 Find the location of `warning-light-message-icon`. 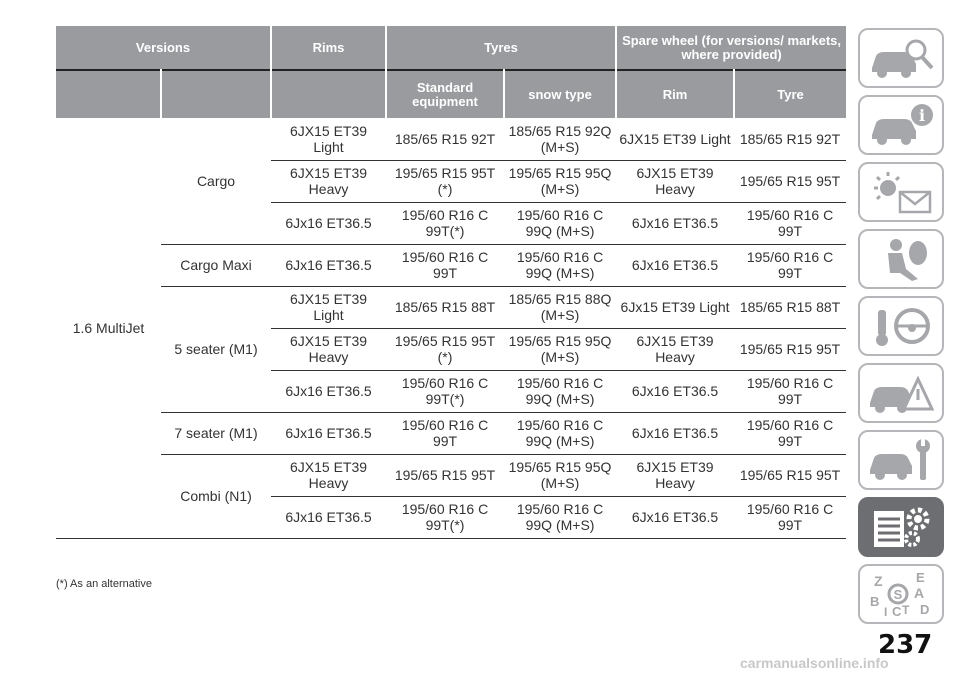

warning-light-message-icon is located at coordinates (903, 193).